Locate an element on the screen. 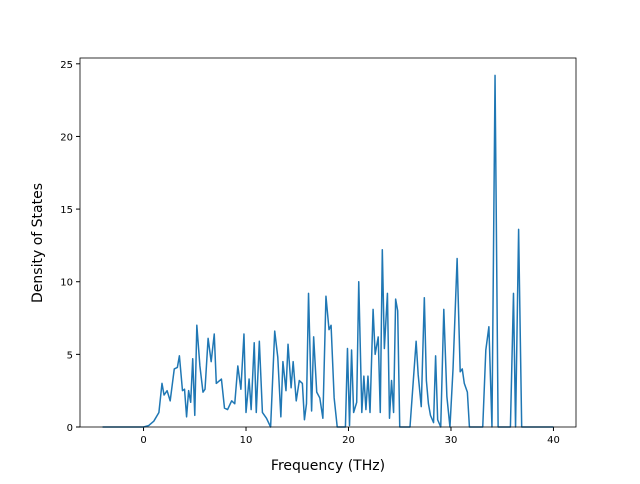 The height and width of the screenshot is (484, 640). x-tick-label: 0 is located at coordinates (143, 440).